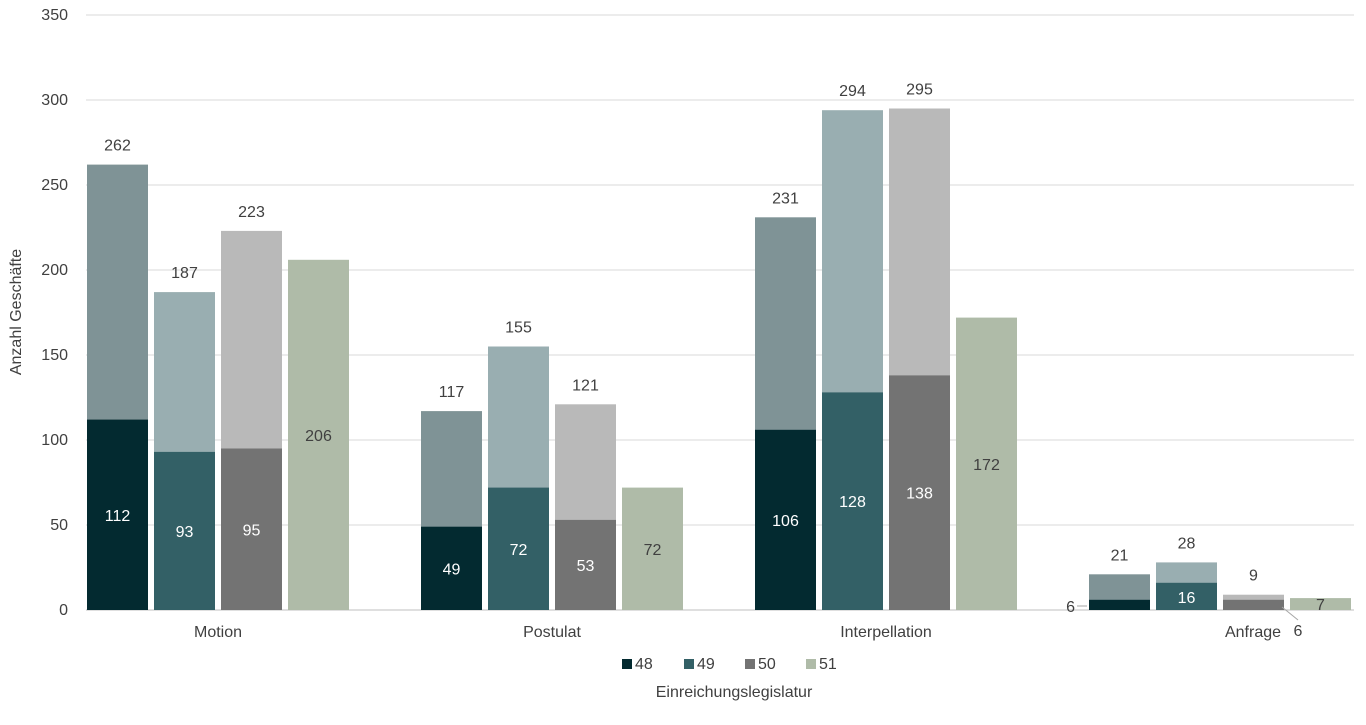  What do you see at coordinates (16, 312) in the screenshot?
I see `y-axis-title: Anzahl Geschäfte` at bounding box center [16, 312].